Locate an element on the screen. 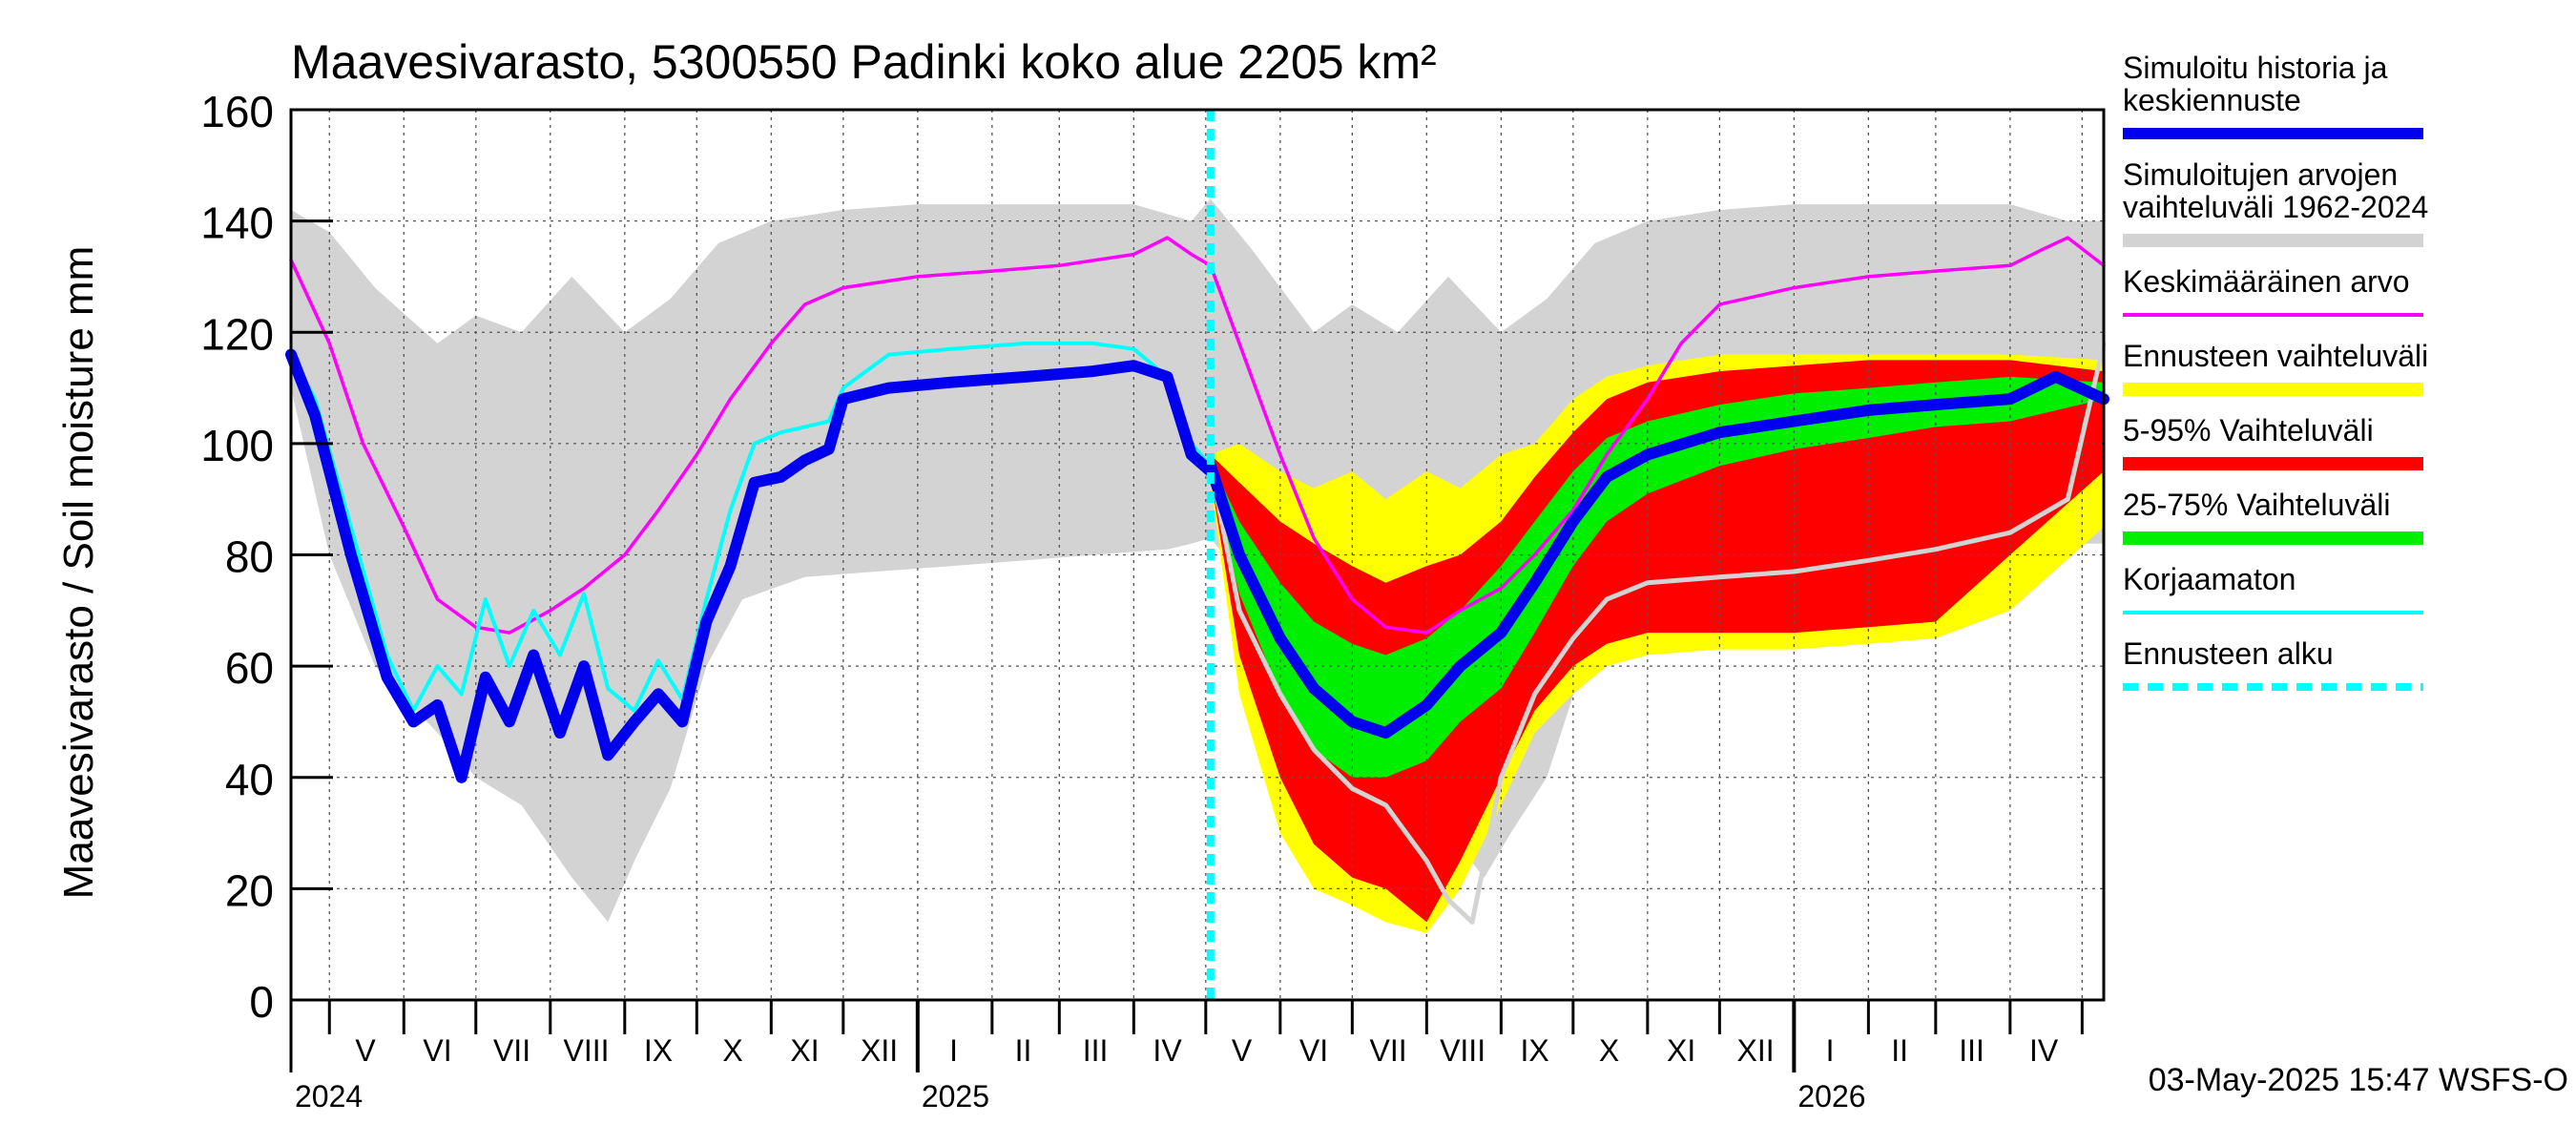  legend-item: 25-75% Vaihteluväli is located at coordinates (2273, 516).